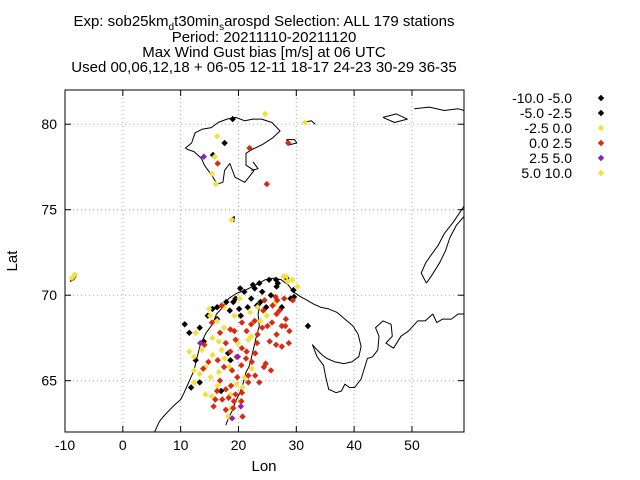 The image size is (640, 480). Describe the element at coordinates (49, 124) in the screenshot. I see `y-tick-label: 80` at that location.